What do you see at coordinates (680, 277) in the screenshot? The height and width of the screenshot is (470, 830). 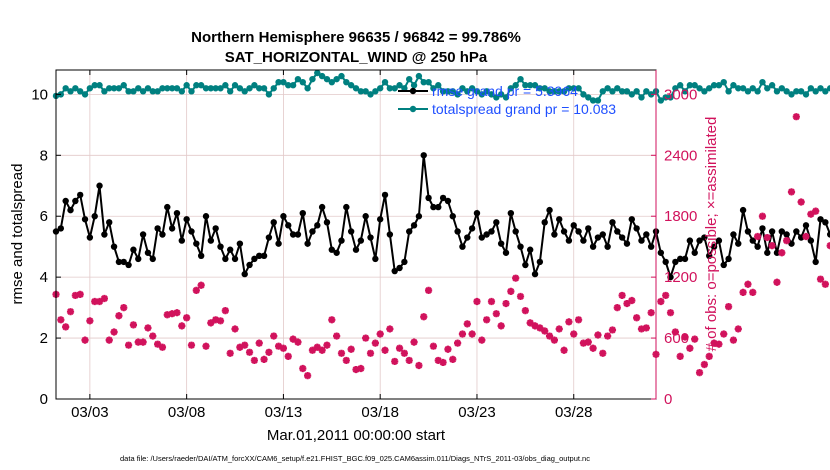 I see `y2-tick-label: 1200` at bounding box center [680, 277].